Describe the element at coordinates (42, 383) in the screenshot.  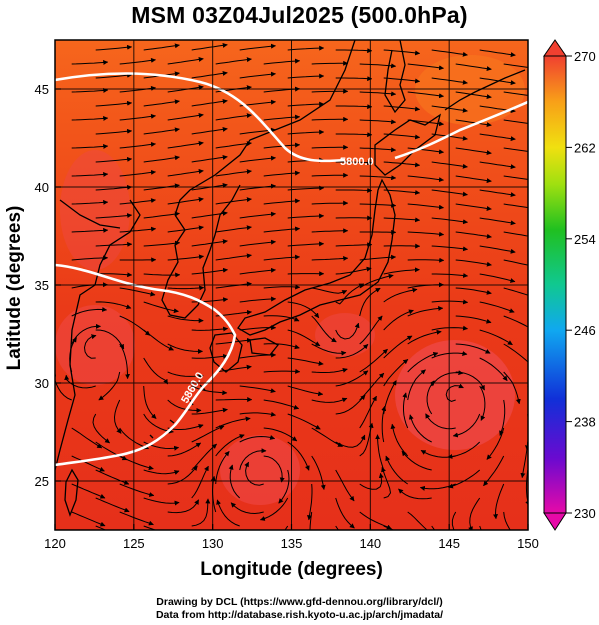
I see `y-tick-label: 30` at that location.